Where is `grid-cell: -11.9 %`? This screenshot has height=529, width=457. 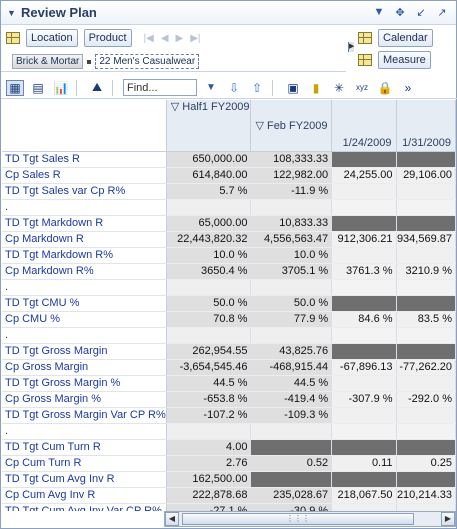 grid-cell: -11.9 % is located at coordinates (291, 191).